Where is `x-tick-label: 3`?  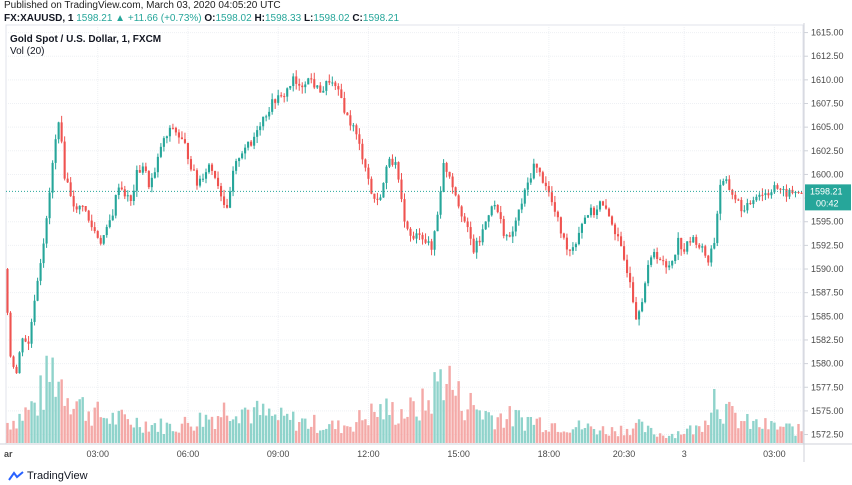
x-tick-label: 3 is located at coordinates (684, 454).